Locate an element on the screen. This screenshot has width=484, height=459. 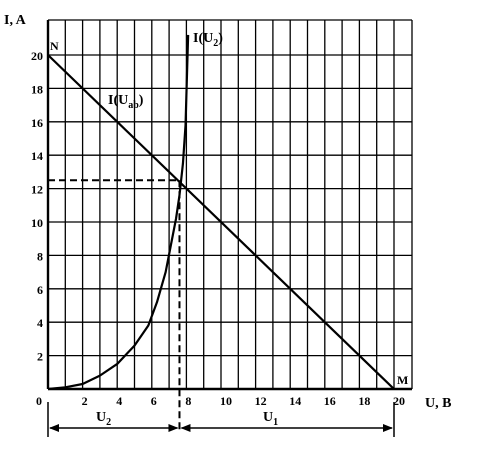
x-tick-label: 20 is located at coordinates (399, 401).